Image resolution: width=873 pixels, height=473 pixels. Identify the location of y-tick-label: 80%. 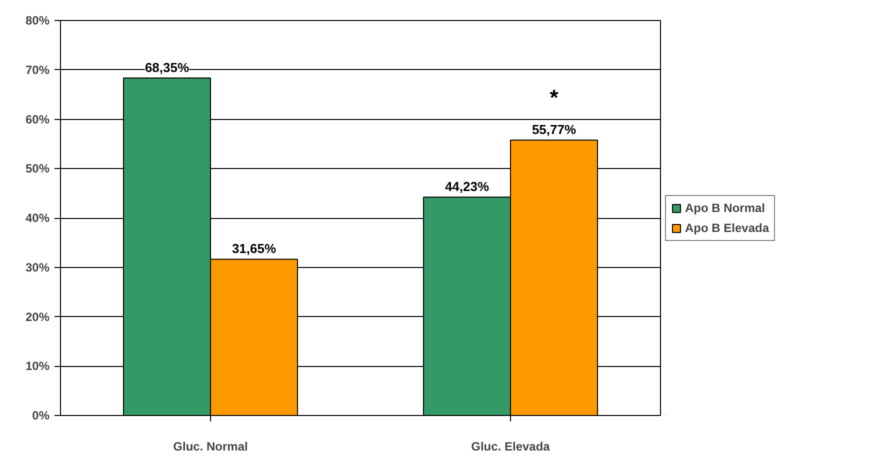
(37, 21).